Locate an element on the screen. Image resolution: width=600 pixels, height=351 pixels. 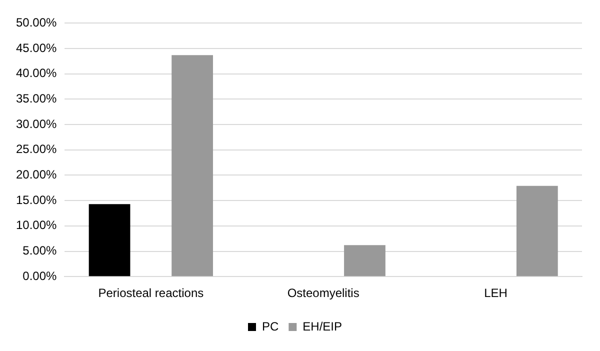
y-tick-label: 10.00% is located at coordinates (37, 225).